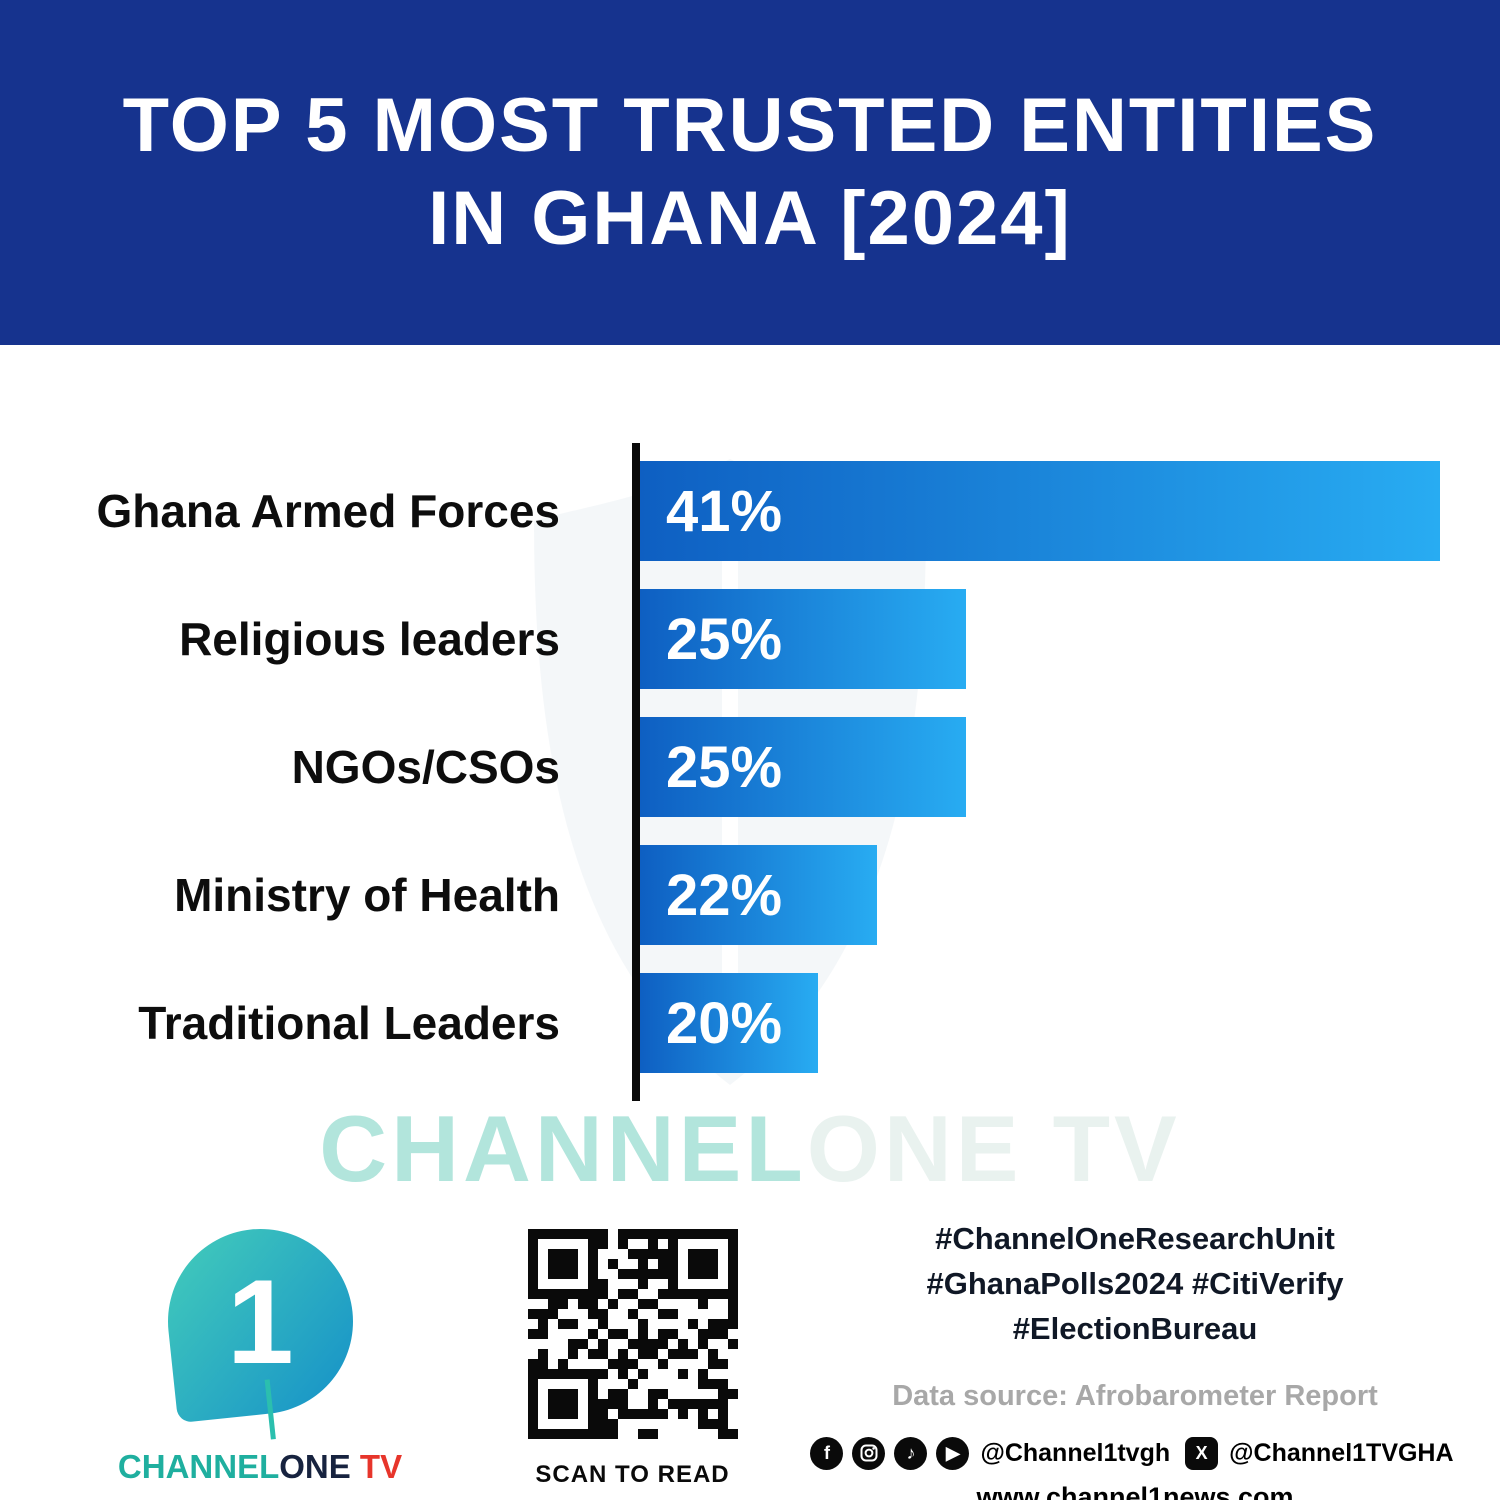 This screenshot has height=1500, width=1500. I want to click on facebook-icon: f, so click(827, 1453).